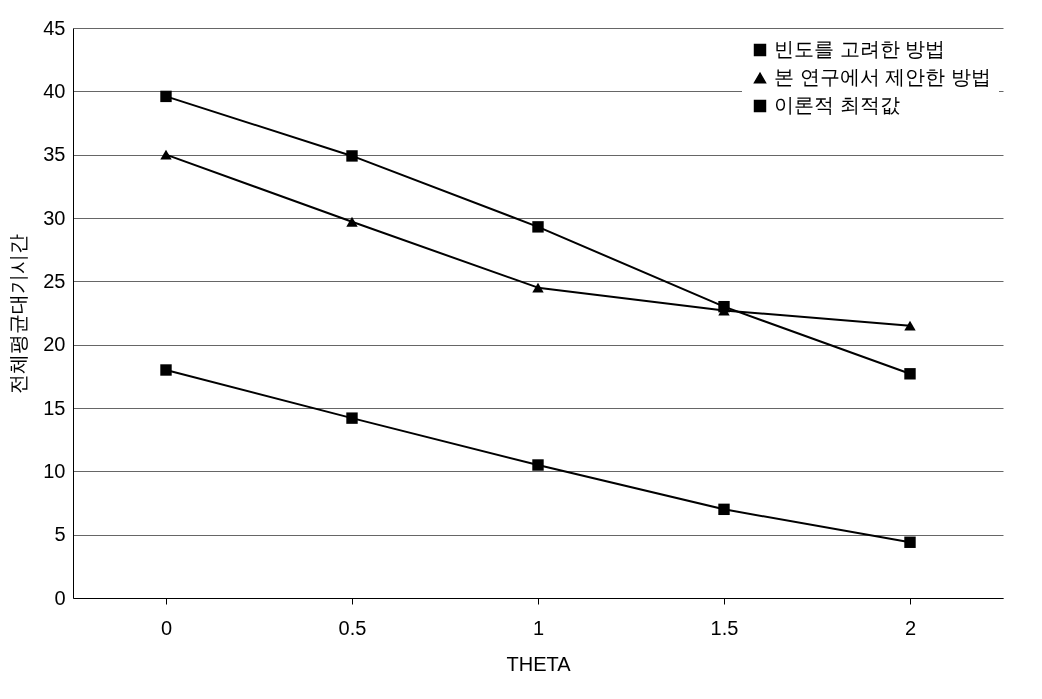 This screenshot has width=1042, height=699. What do you see at coordinates (860, 49) in the screenshot?
I see `legend-label: 빈도를 고려한 방법` at bounding box center [860, 49].